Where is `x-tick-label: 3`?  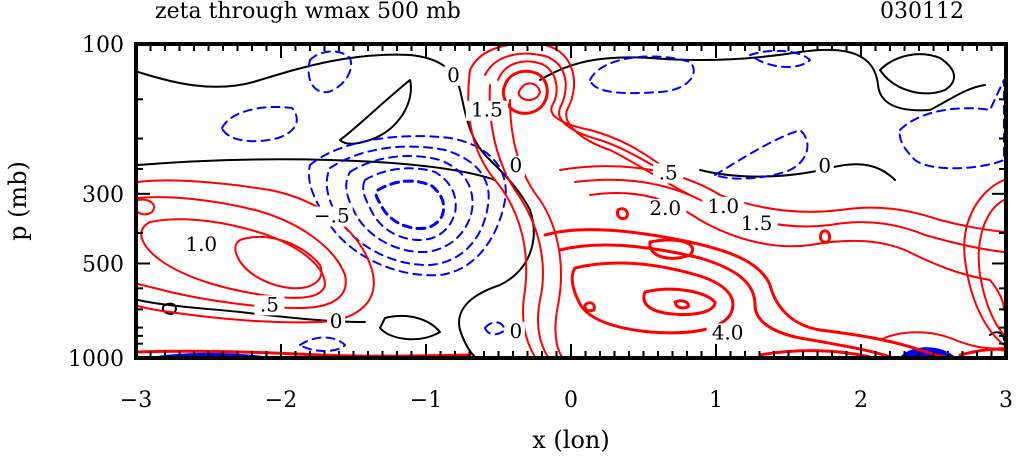
x-tick-label: 3 is located at coordinates (1006, 400).